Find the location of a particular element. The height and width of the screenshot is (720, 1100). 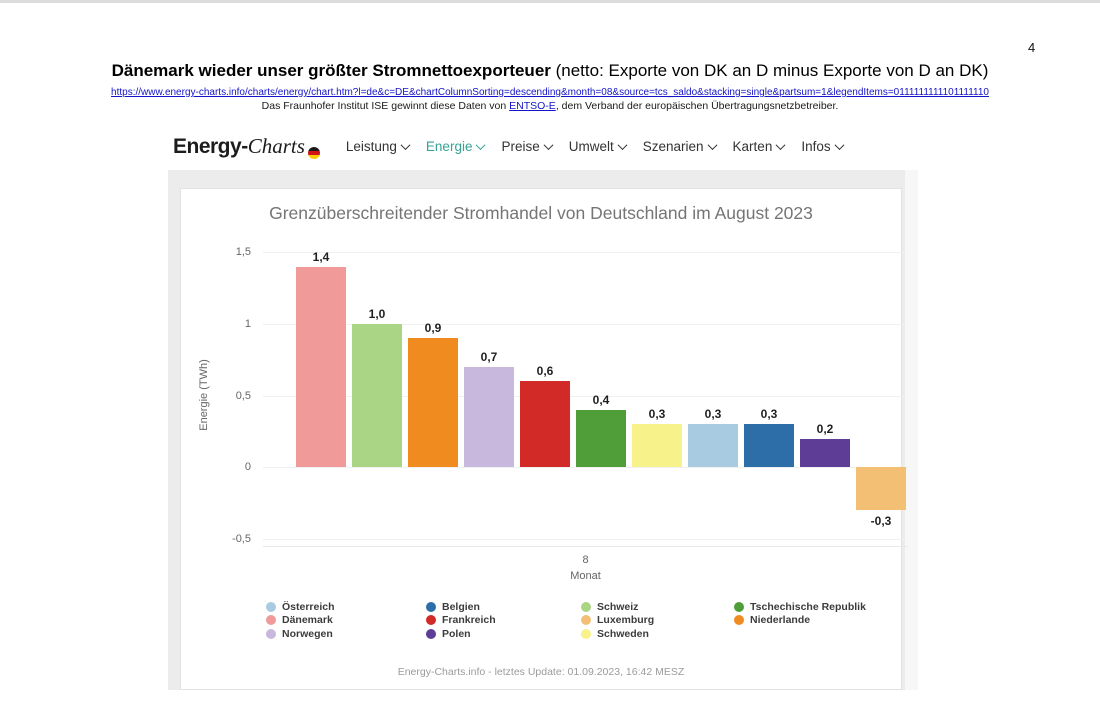

legend-label: Österreich is located at coordinates (308, 606).